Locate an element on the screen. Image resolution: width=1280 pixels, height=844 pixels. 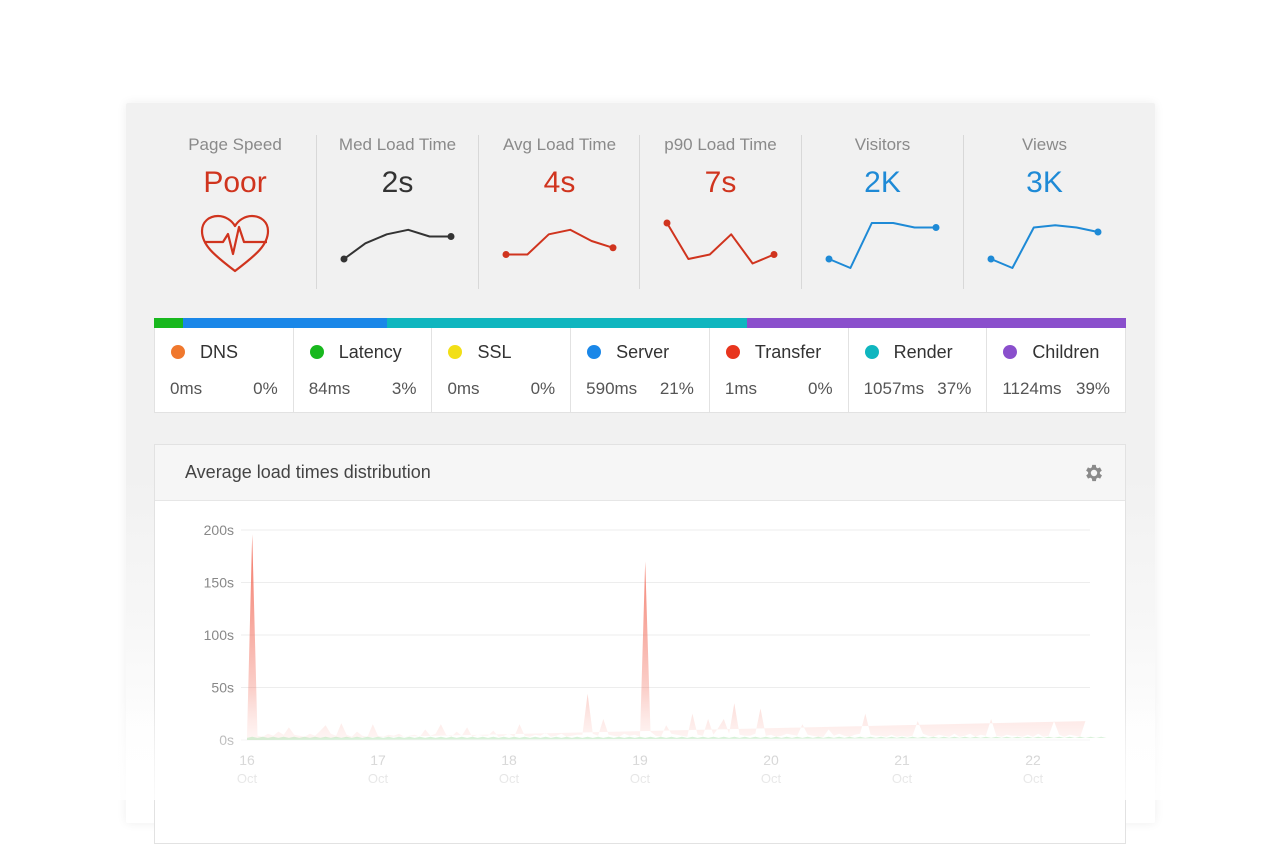
panel-header: Average load times distribution is located at coordinates (640, 473).